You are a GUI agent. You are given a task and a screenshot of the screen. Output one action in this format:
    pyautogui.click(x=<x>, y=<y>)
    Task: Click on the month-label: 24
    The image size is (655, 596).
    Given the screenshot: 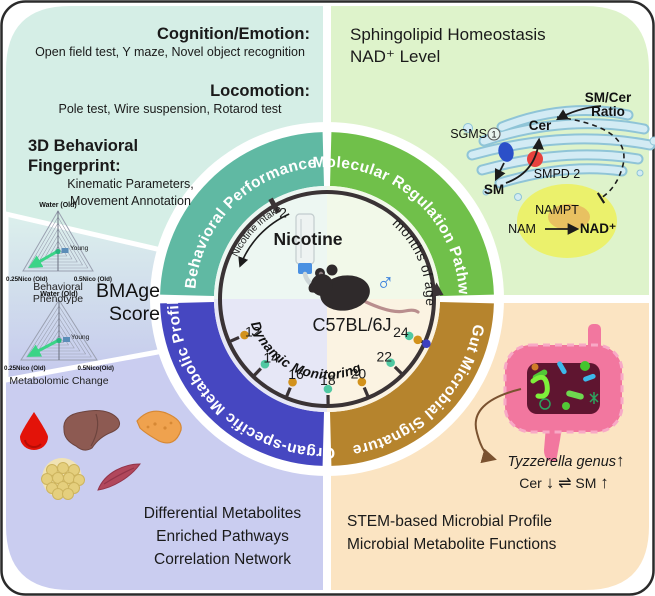 What is the action you would take?
    pyautogui.click(x=401, y=332)
    